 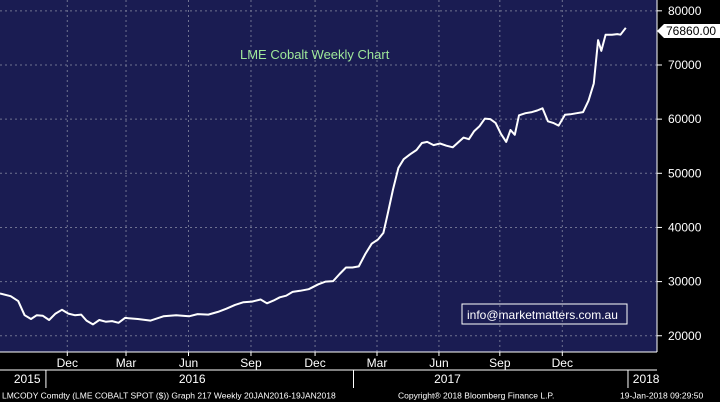 I want to click on y-tick-label: 30000, so click(x=685, y=282).